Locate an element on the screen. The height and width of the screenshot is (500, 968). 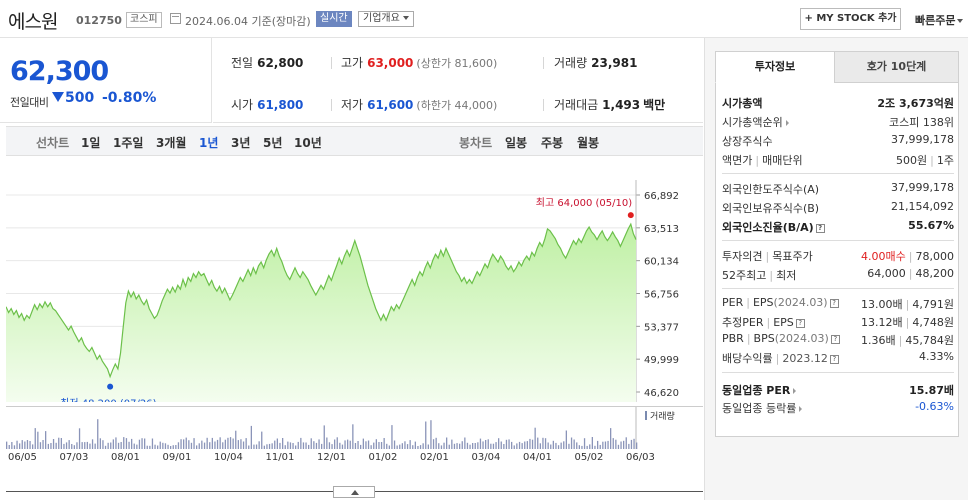
x-tick-label: 01/02 is located at coordinates (383, 457).